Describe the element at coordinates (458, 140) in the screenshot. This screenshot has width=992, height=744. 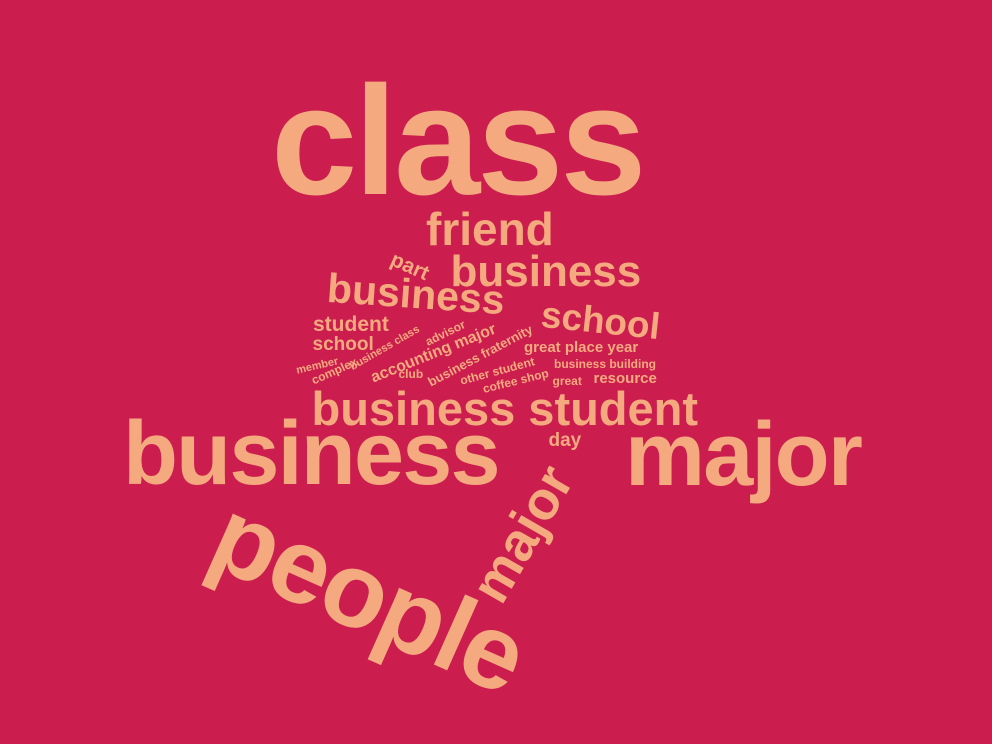
I see `word-class: class` at that location.